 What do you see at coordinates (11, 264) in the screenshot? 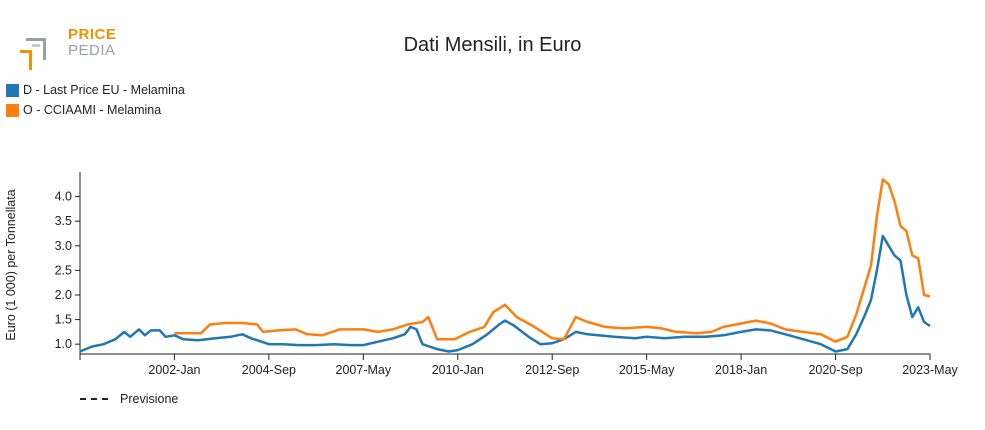
I see `y-axis-title: Euro (1 000) per Tonnellata` at bounding box center [11, 264].